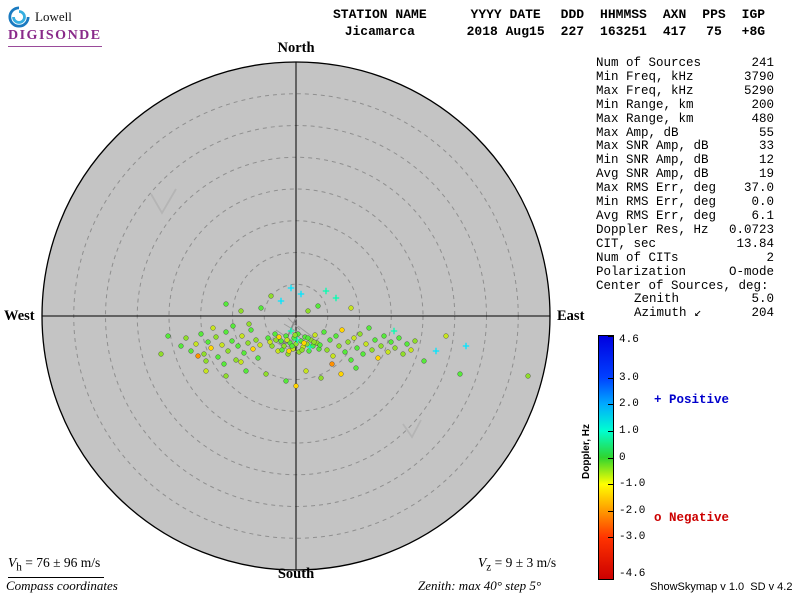 This screenshot has width=800, height=600. What do you see at coordinates (753, 31) in the screenshot?
I see `header-value: +8G` at bounding box center [753, 31].